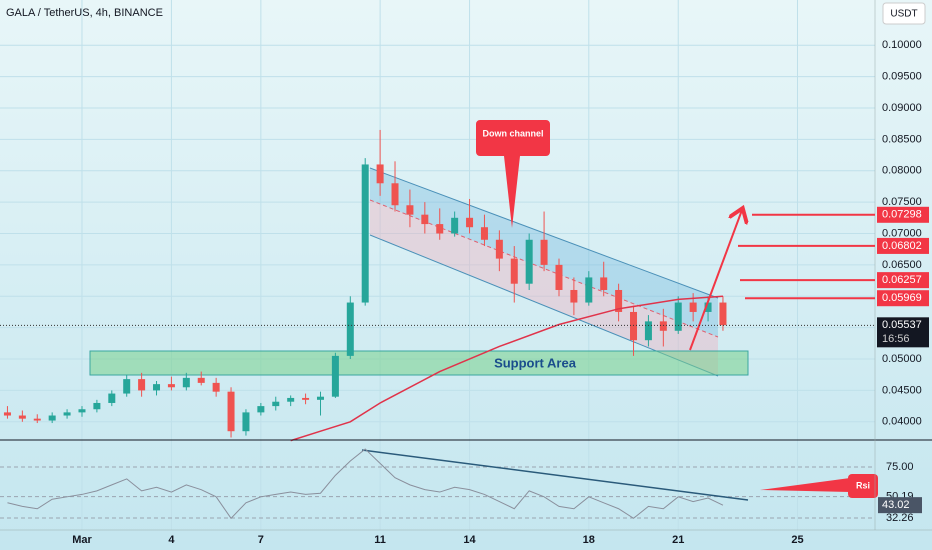 This screenshot has height=550, width=932. I want to click on currency-box, so click(904, 13).